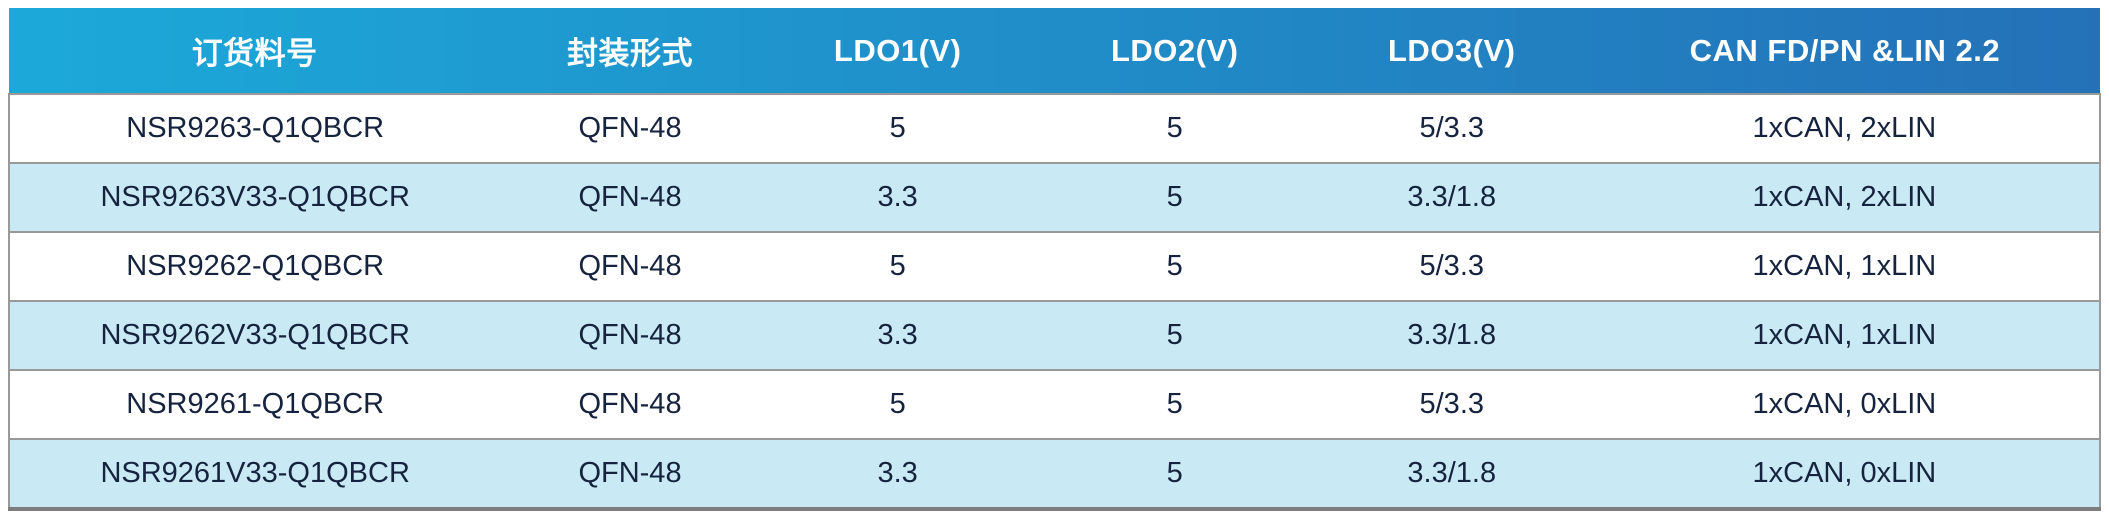  I want to click on part-number-cell: NSR9263V33-Q1QBCR, so click(254, 197).